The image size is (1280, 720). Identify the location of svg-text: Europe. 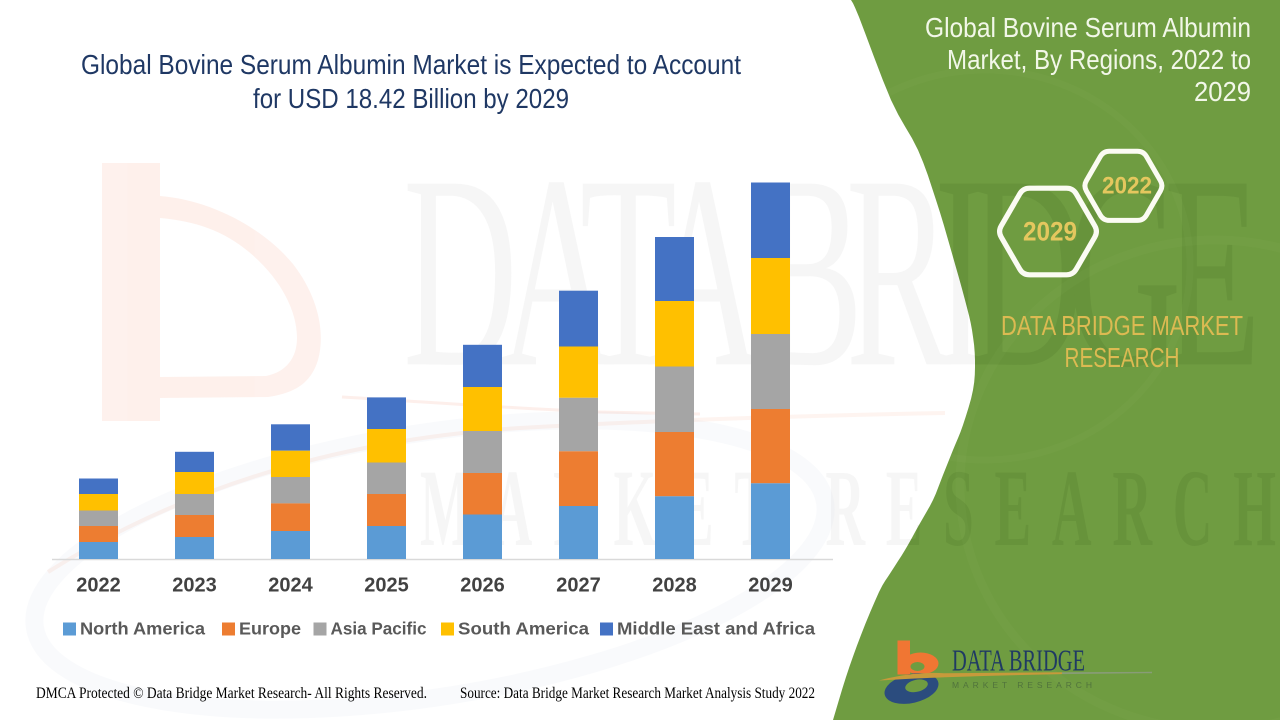
(270, 629).